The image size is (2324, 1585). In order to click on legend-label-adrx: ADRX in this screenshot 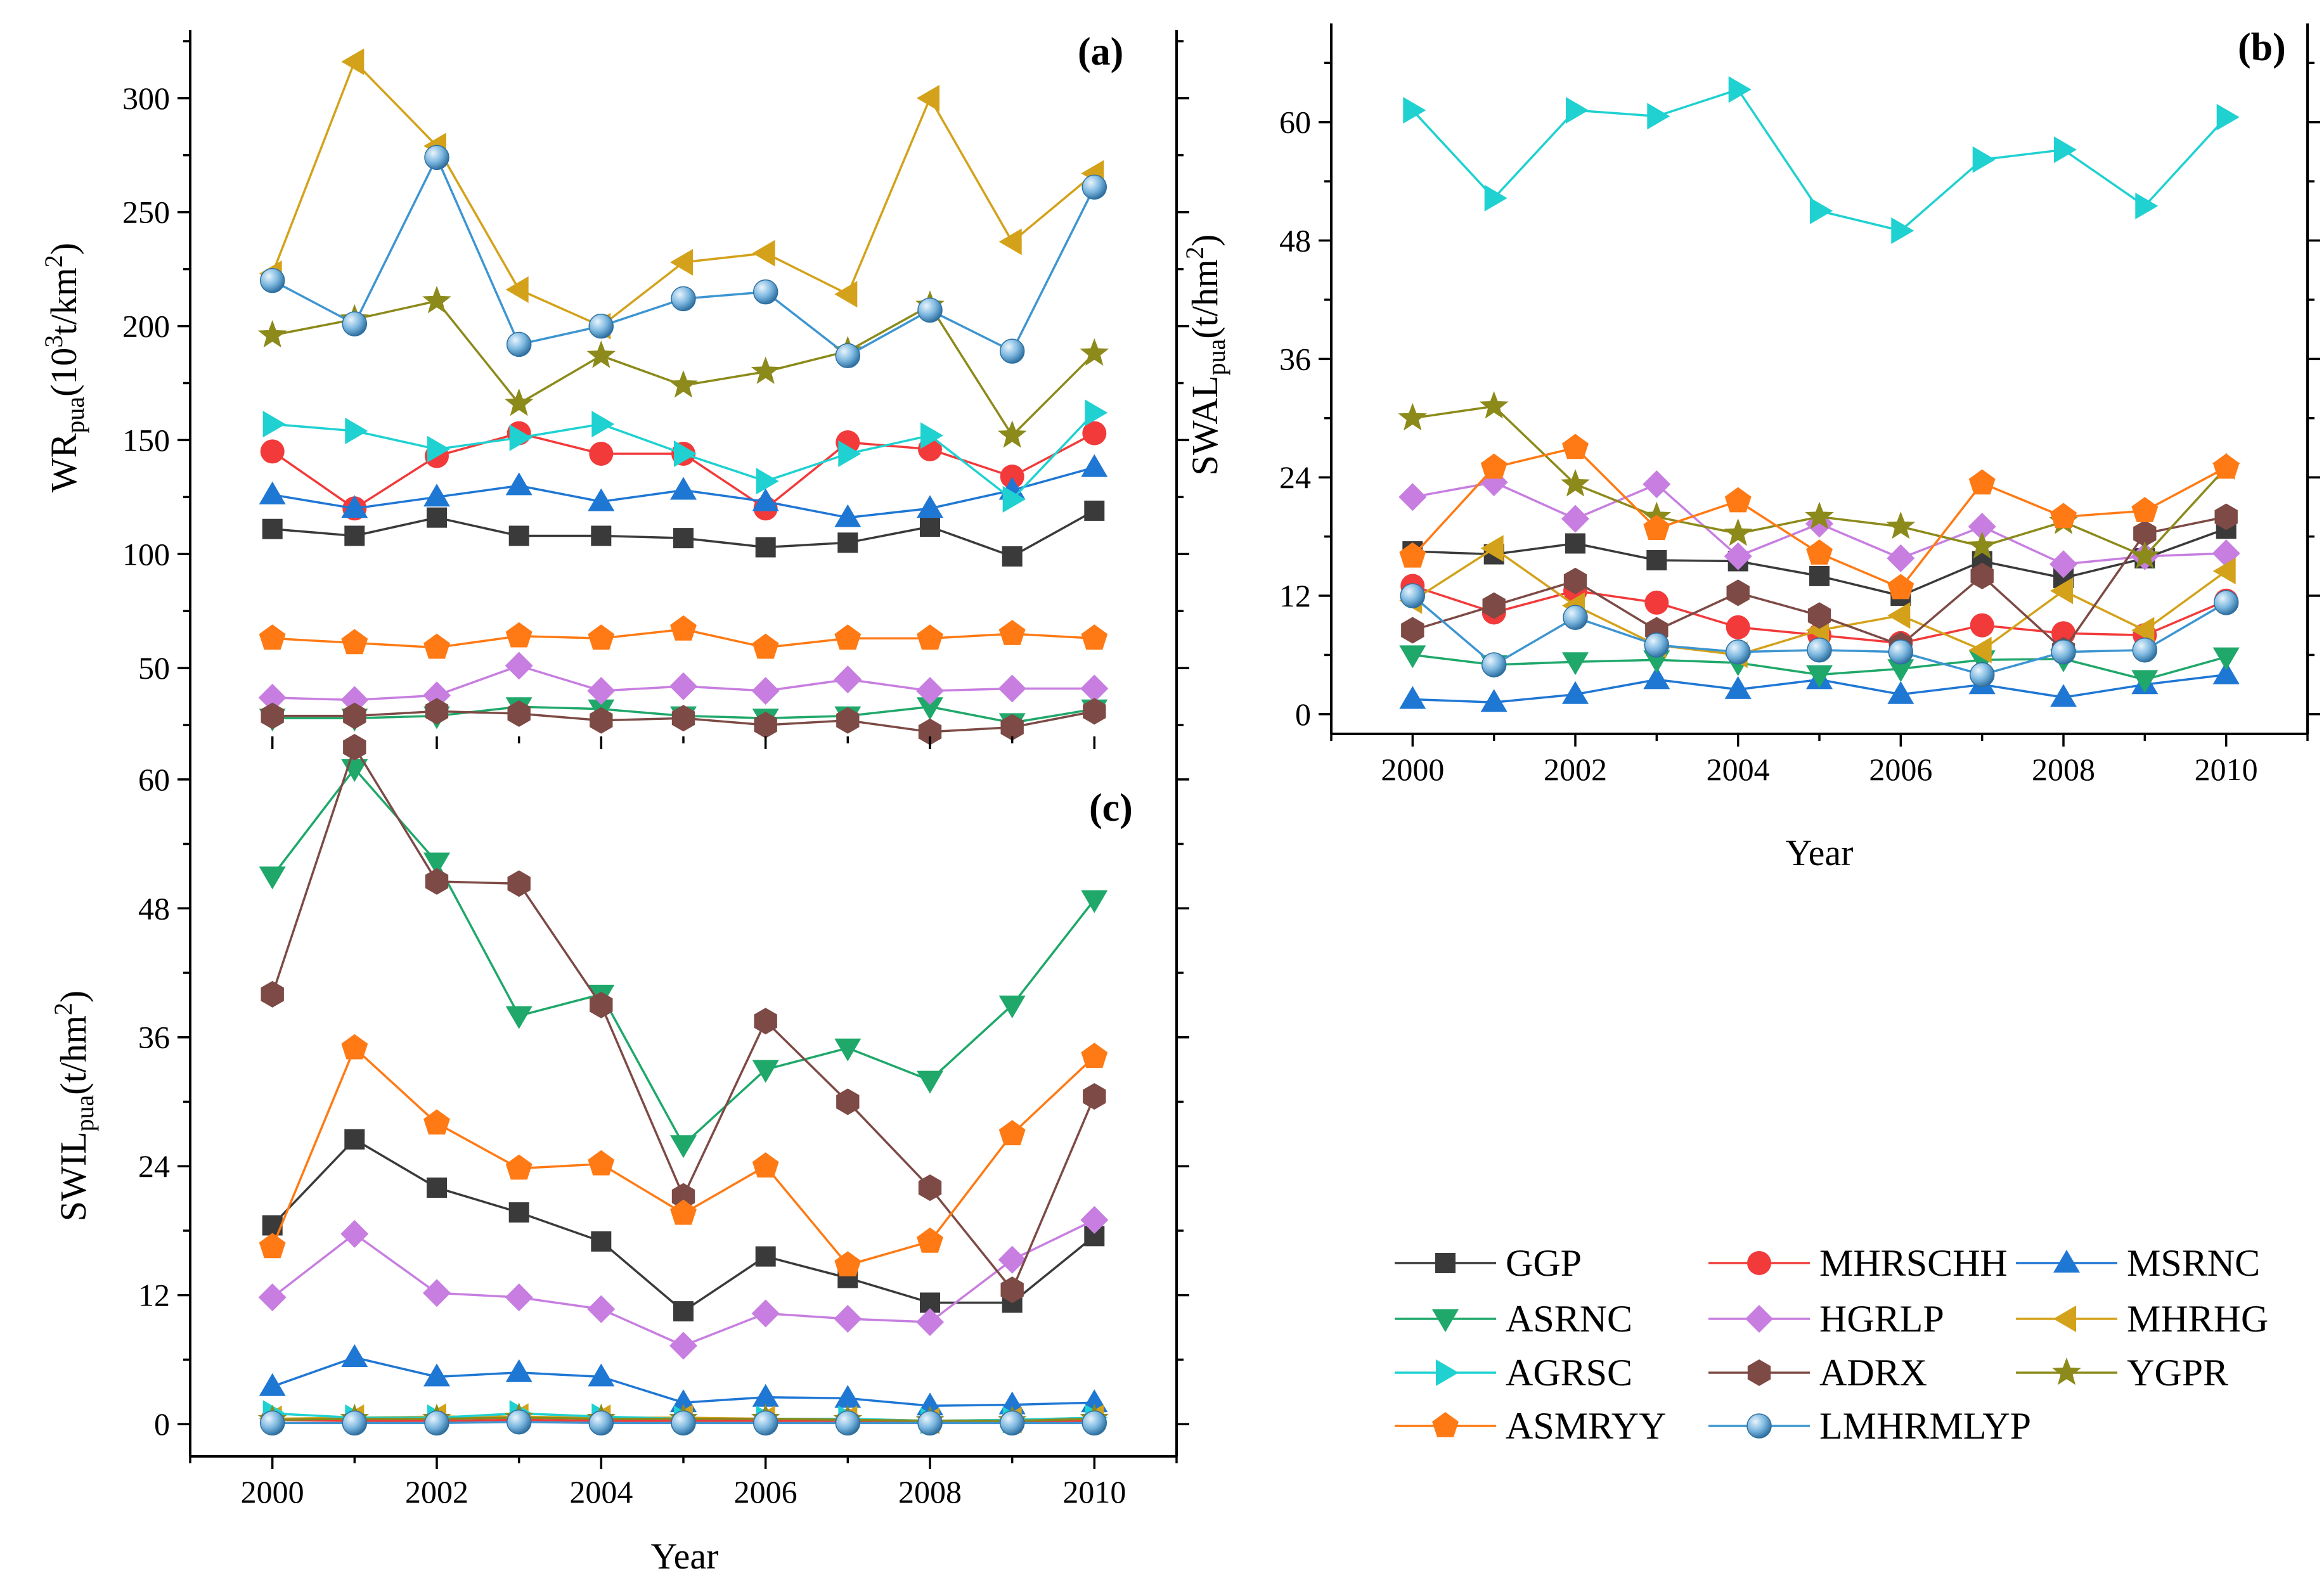, I will do `click(1873, 1373)`.